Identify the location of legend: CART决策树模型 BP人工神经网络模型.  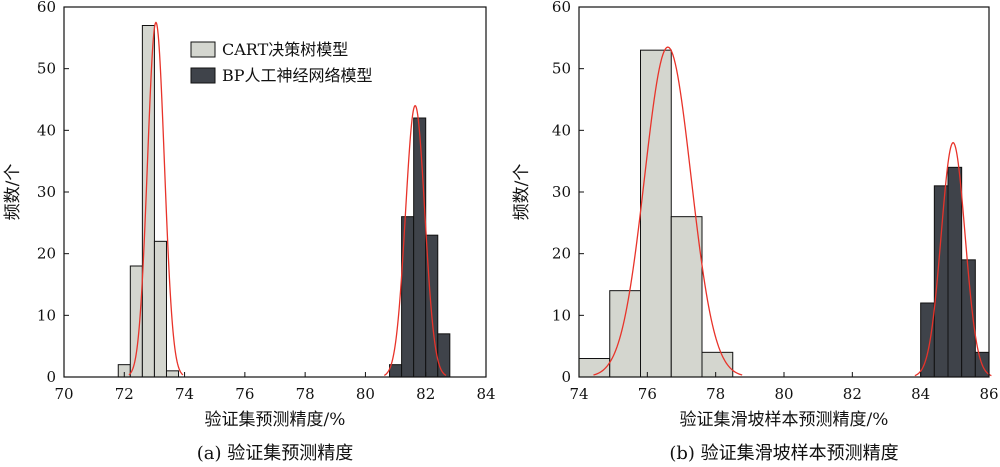
(281, 62).